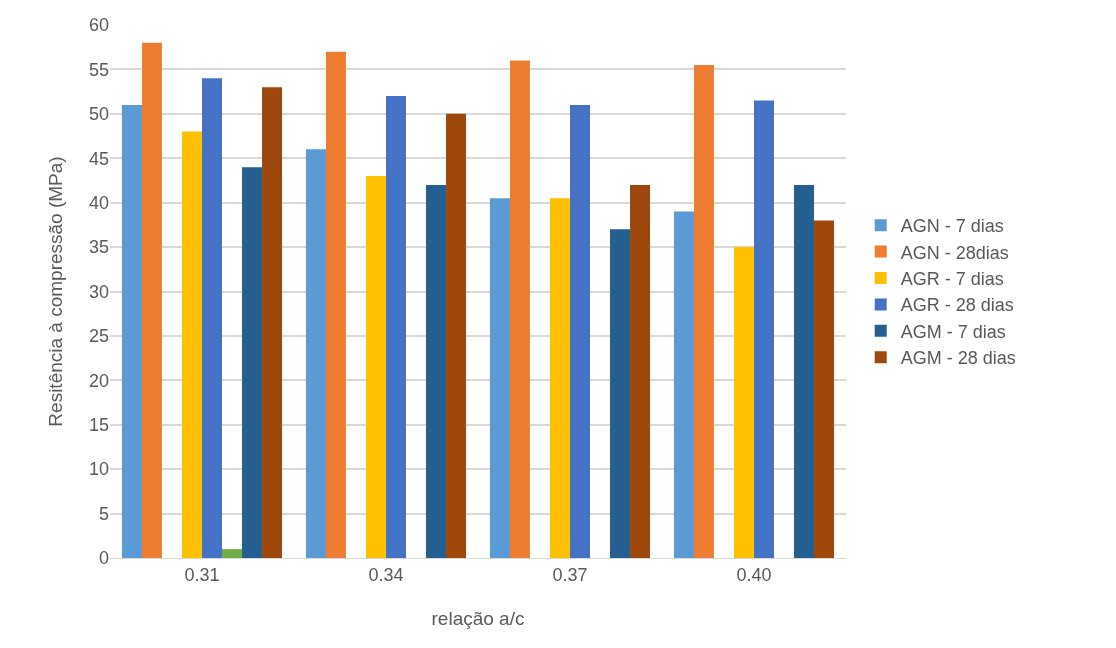 The height and width of the screenshot is (648, 1116). Describe the element at coordinates (957, 305) in the screenshot. I see `legend-label: AGR - 28 dias` at that location.